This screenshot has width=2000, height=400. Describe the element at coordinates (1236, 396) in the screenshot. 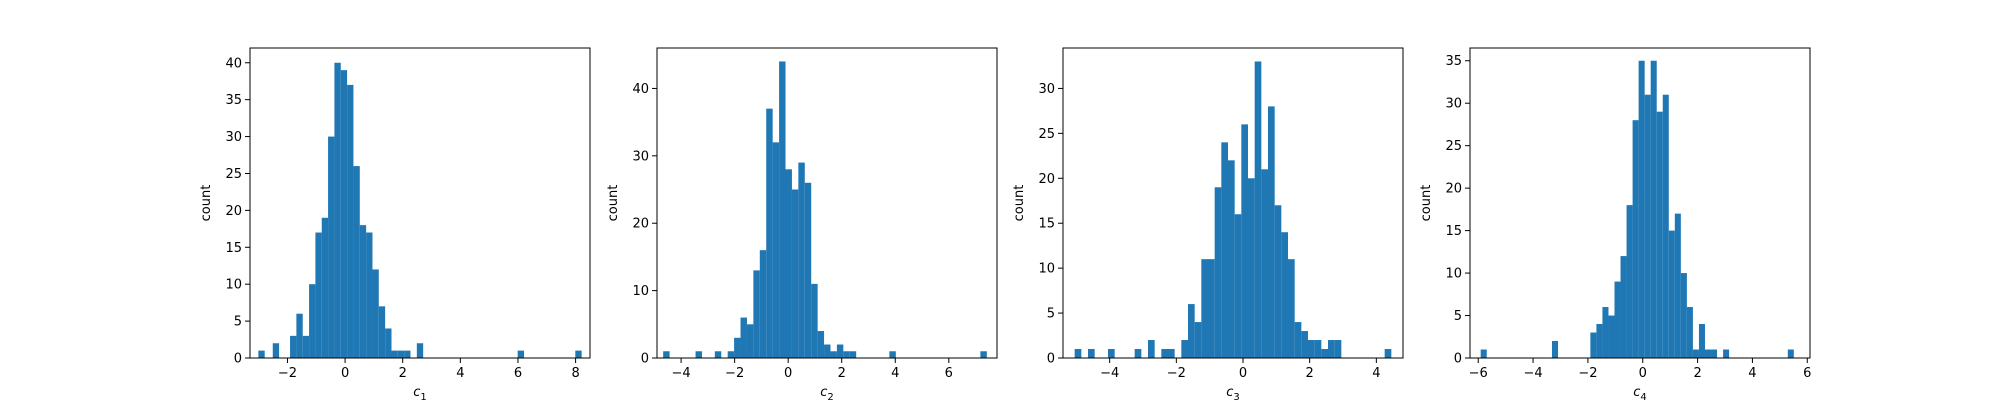

I see `x-axis-label-subscript: 3` at that location.